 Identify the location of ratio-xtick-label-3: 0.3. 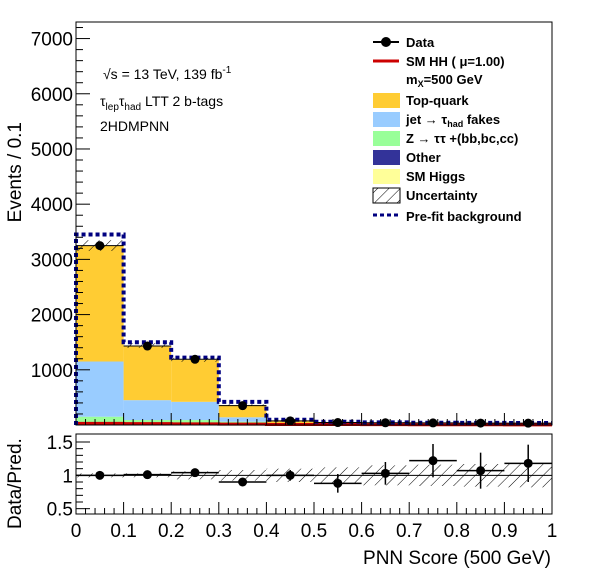
(219, 531).